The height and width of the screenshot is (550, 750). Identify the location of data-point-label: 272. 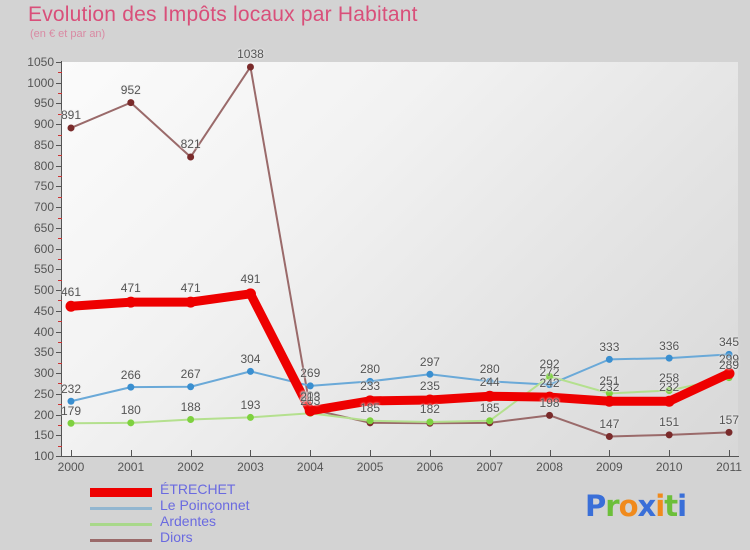
(549, 372).